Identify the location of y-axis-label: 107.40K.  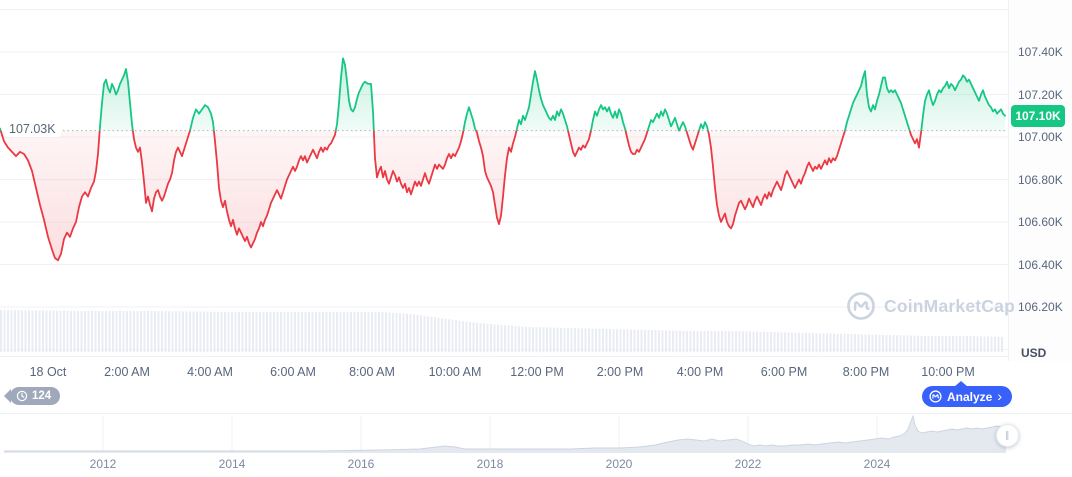
(1040, 52).